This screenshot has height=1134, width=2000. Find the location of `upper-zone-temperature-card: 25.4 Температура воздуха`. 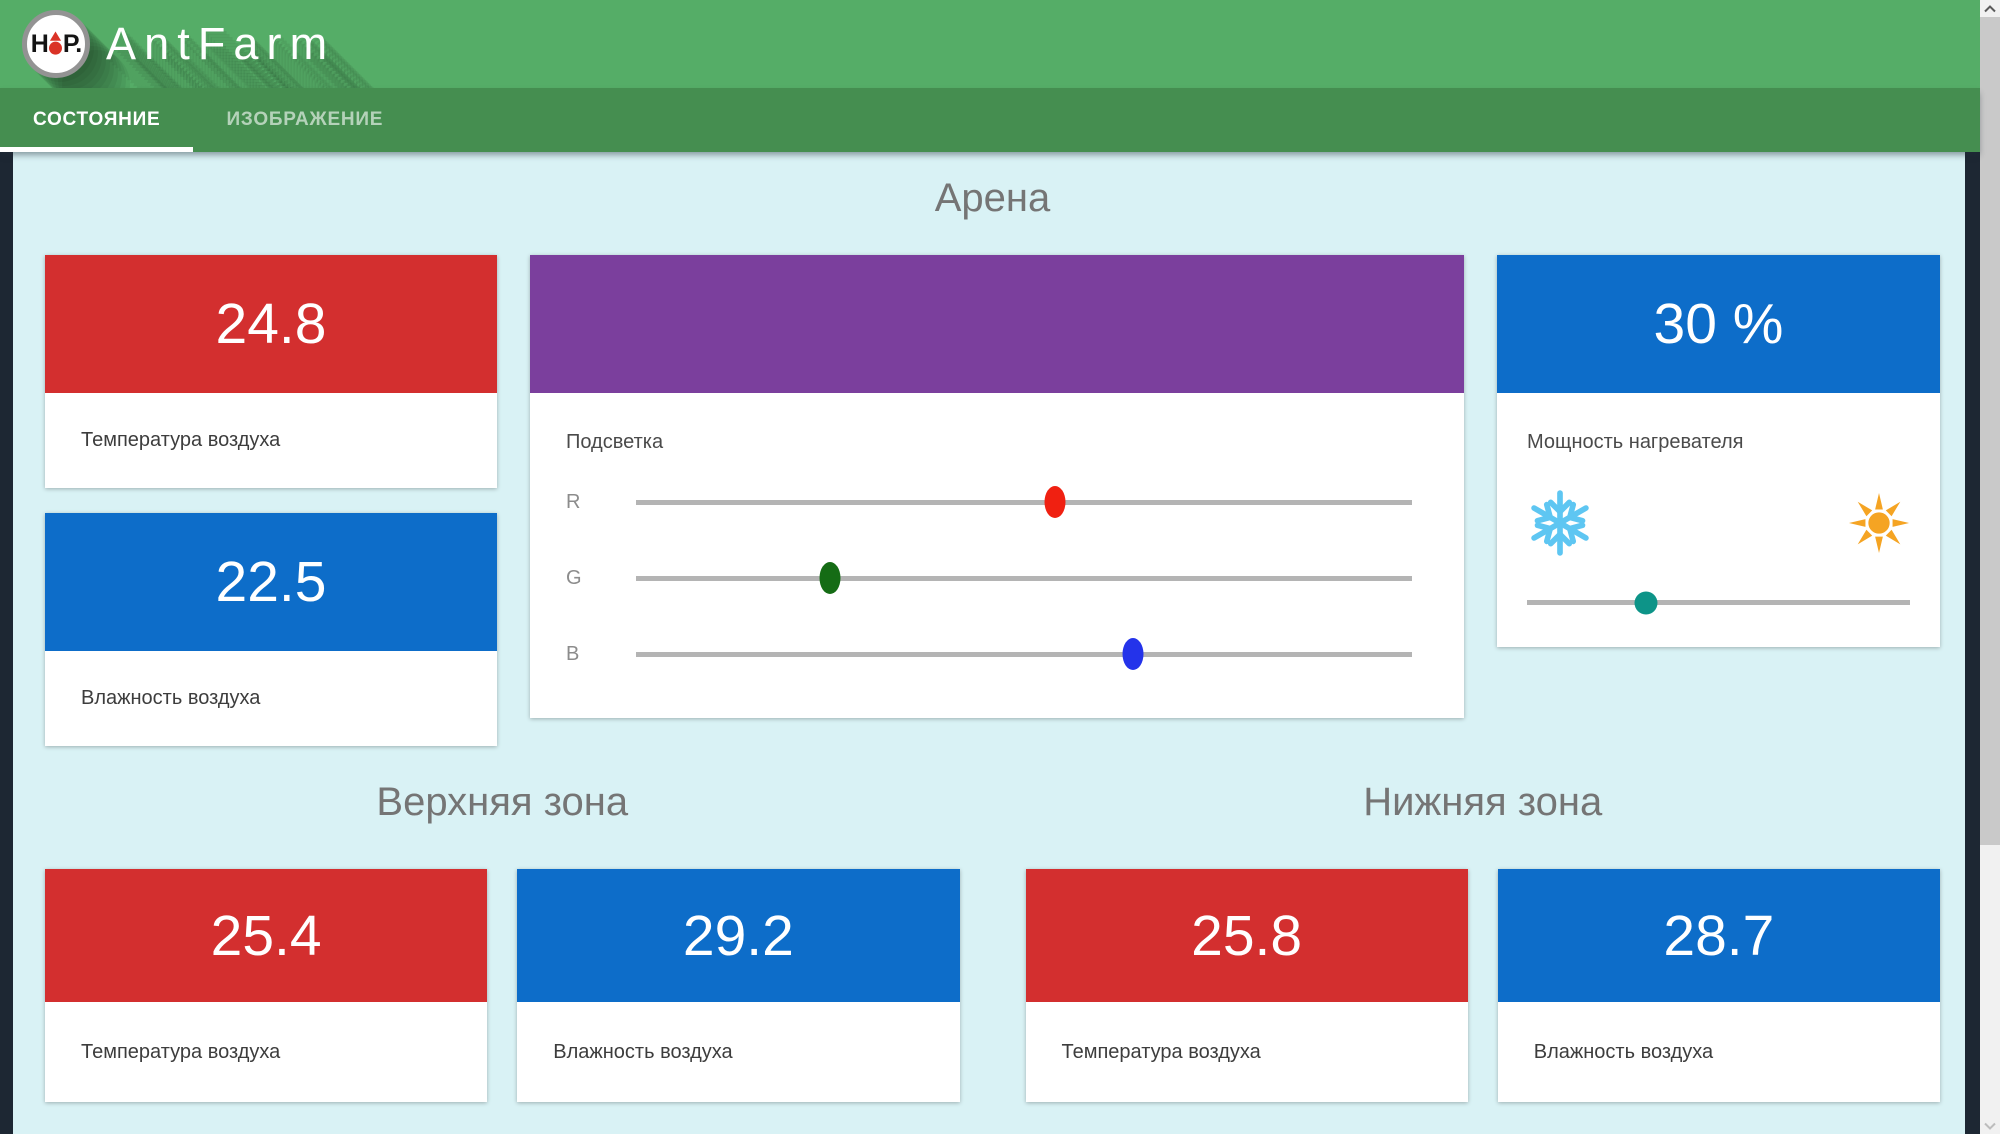

upper-zone-temperature-card: 25.4 Температура воздуха is located at coordinates (266, 985).